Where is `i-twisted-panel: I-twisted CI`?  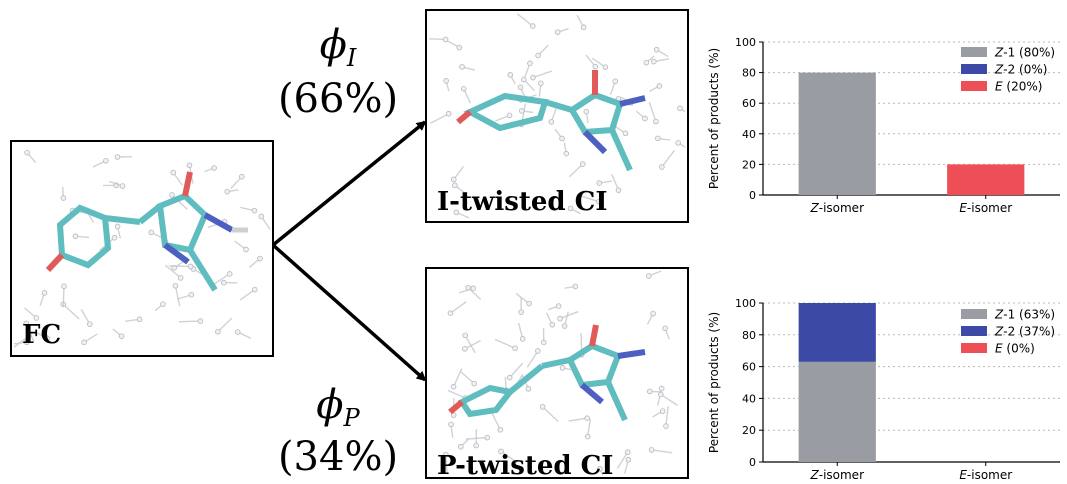 i-twisted-panel: I-twisted CI is located at coordinates (557, 116).